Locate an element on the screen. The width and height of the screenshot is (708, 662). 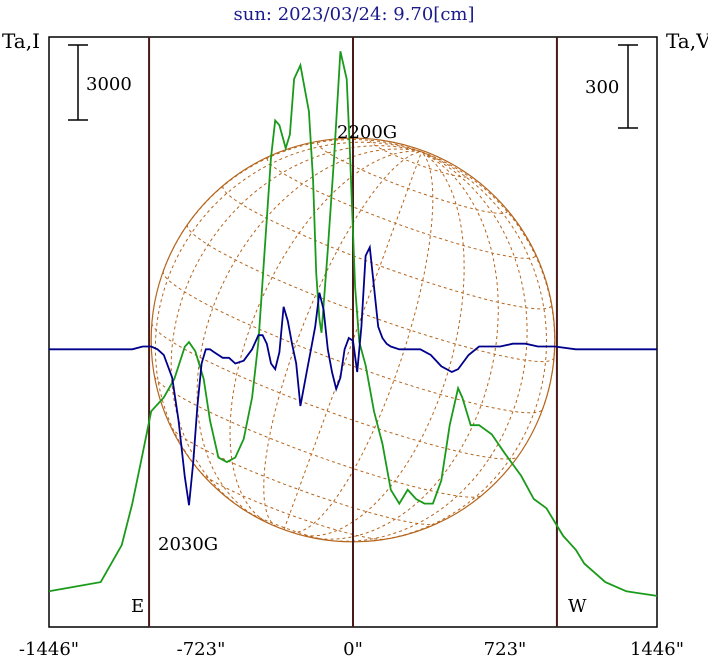
x-axis-ticks: -1446" -723" 0" 723" 1446" is located at coordinates (351, 649).